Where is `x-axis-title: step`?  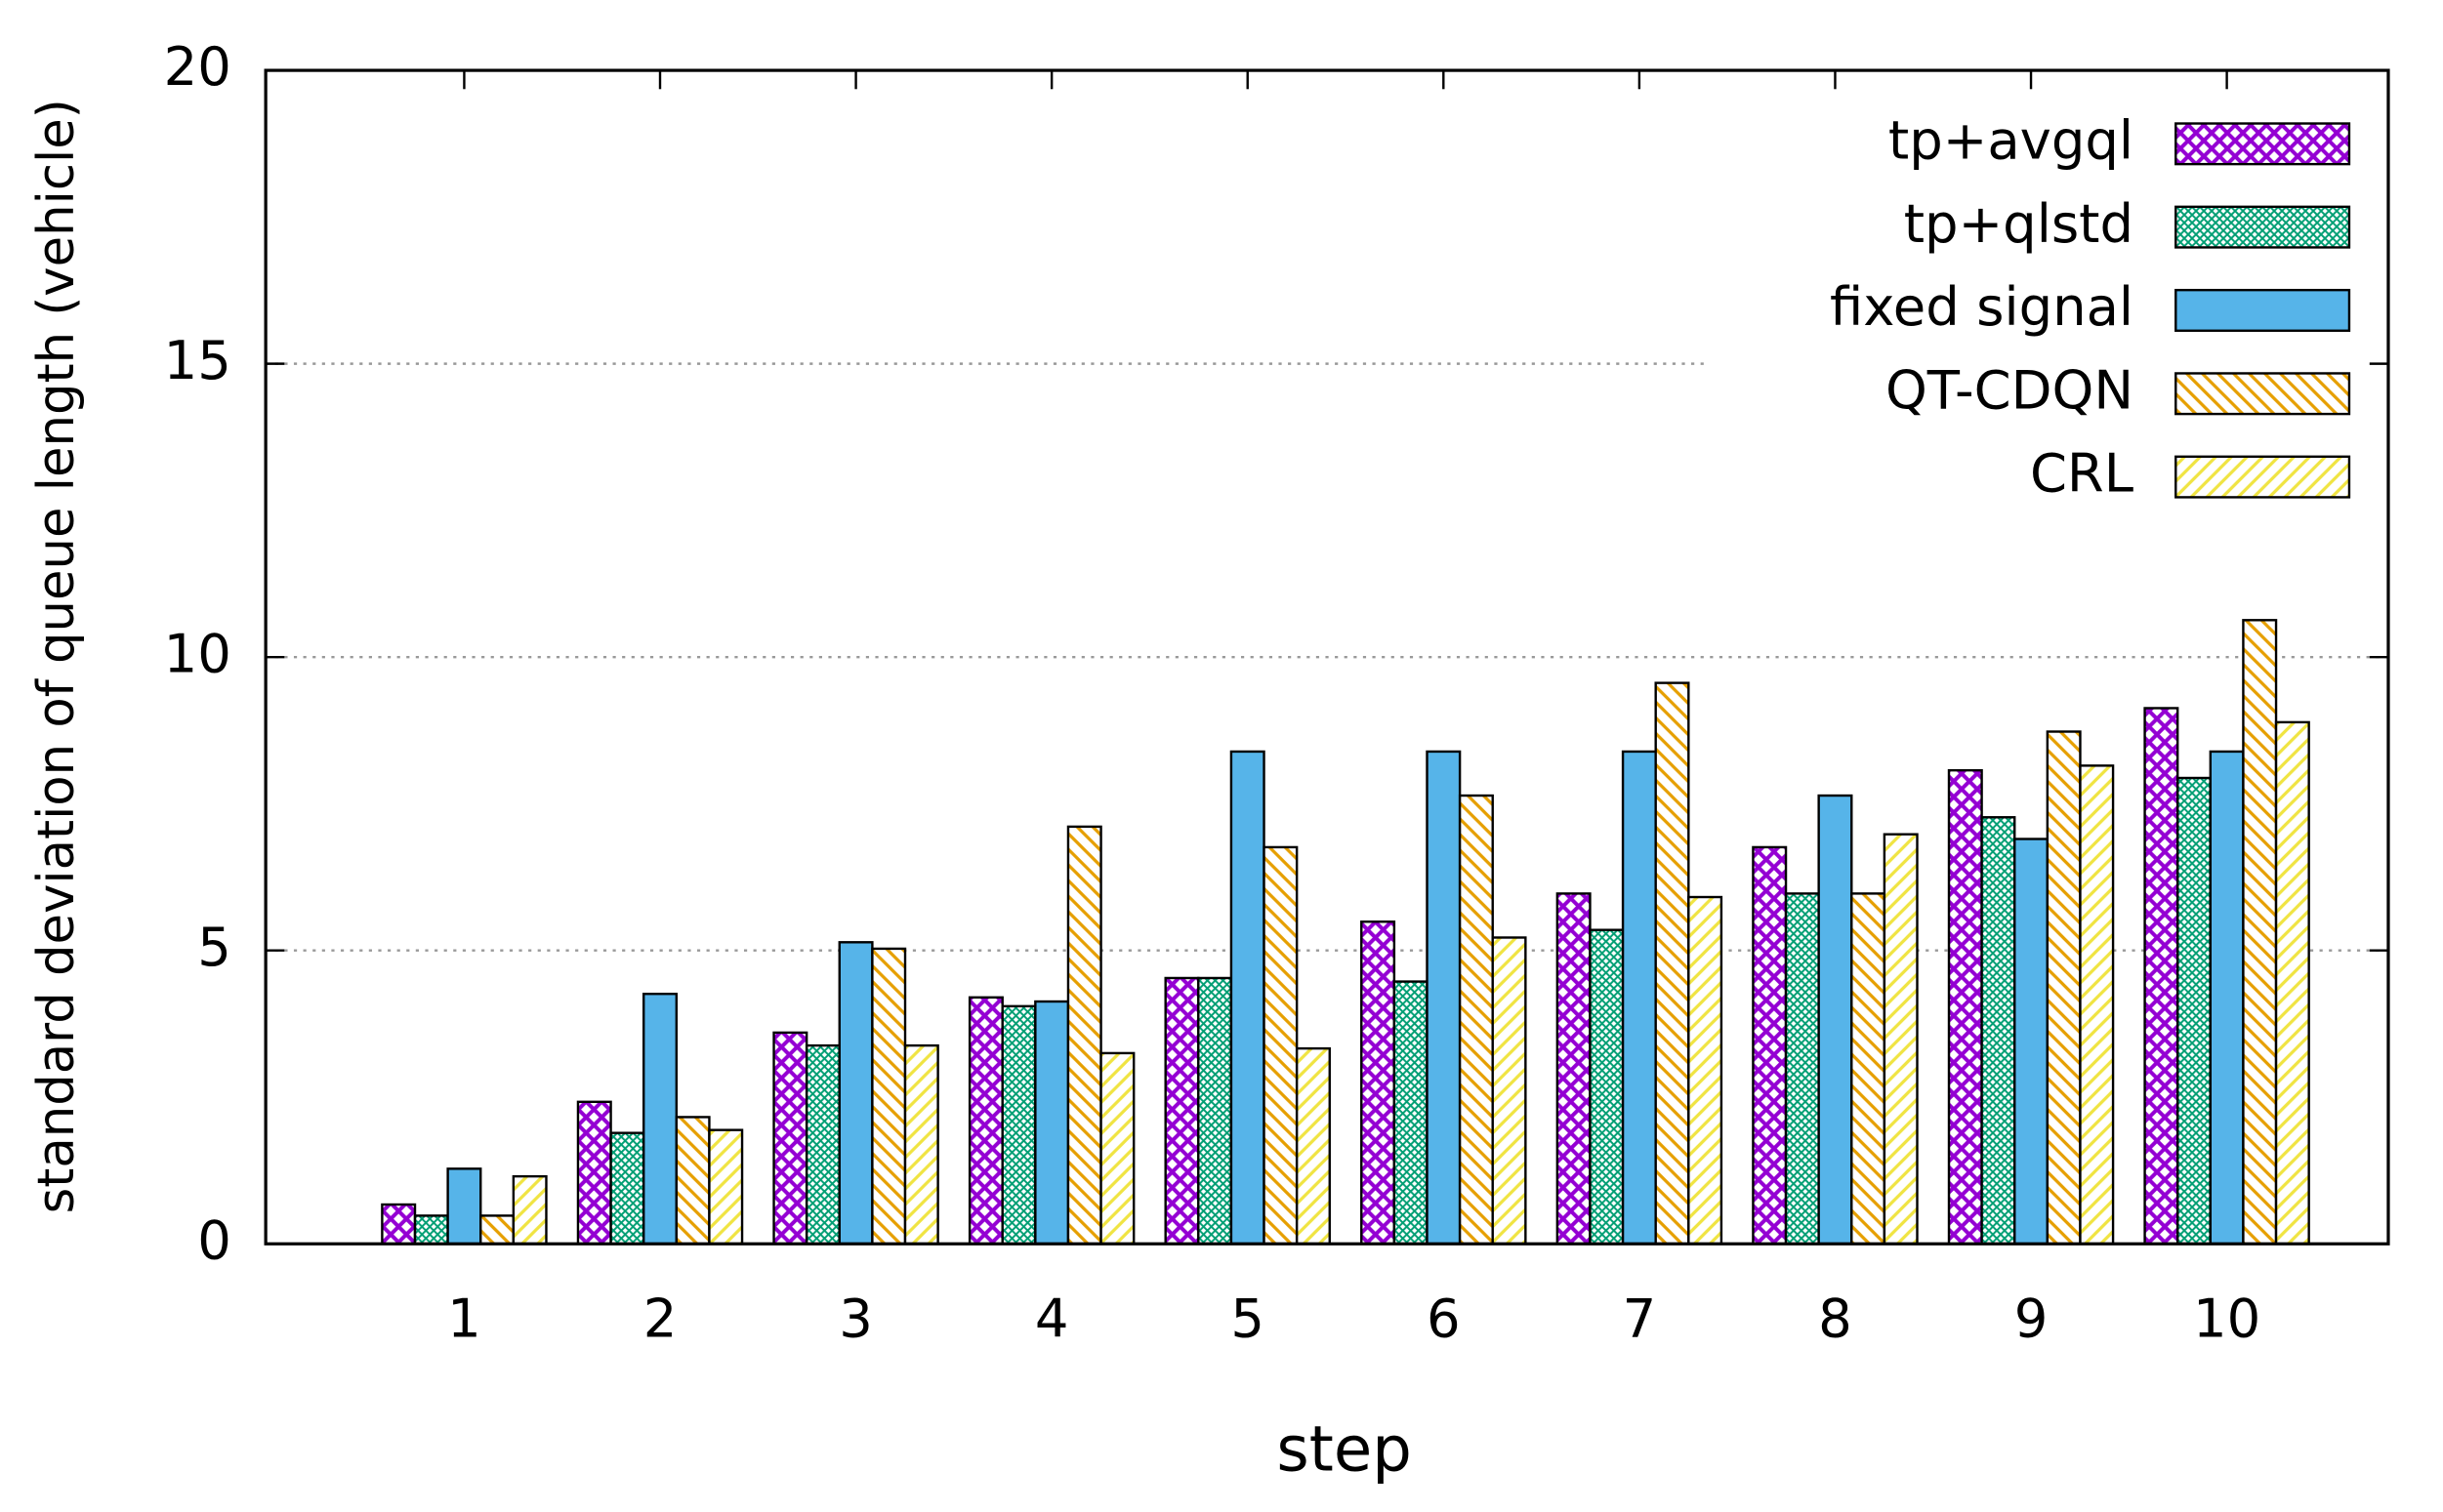
x-axis-title: step is located at coordinates (1343, 1450).